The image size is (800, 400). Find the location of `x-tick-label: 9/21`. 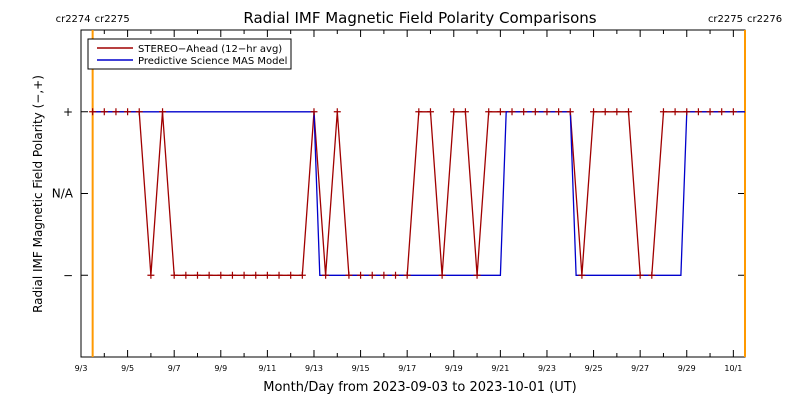

x-tick-label: 9/21 is located at coordinates (500, 368).